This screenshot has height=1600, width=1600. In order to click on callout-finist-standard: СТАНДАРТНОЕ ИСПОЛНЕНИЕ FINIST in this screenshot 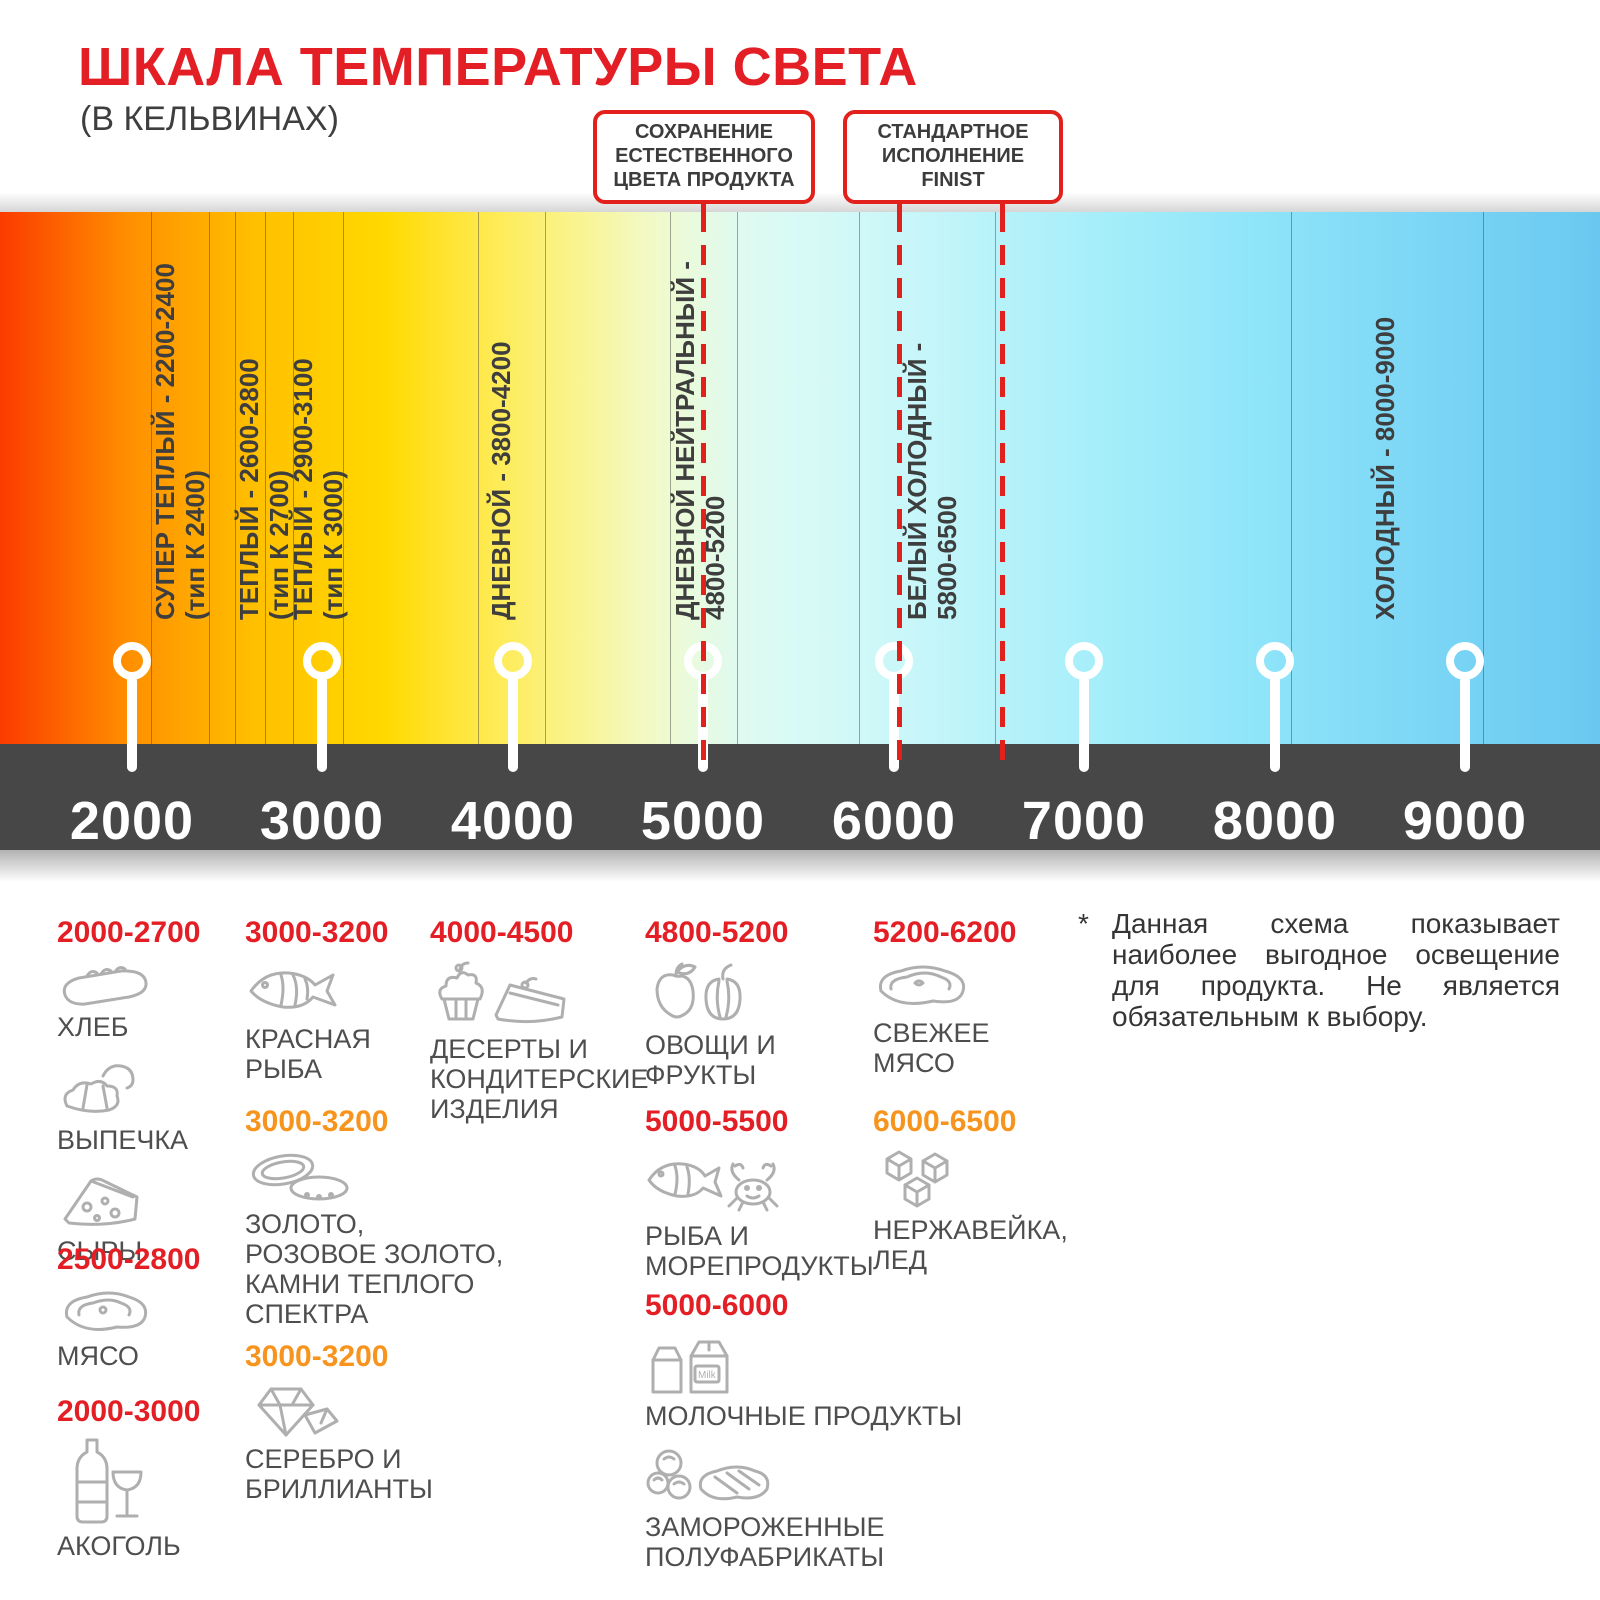, I will do `click(953, 157)`.